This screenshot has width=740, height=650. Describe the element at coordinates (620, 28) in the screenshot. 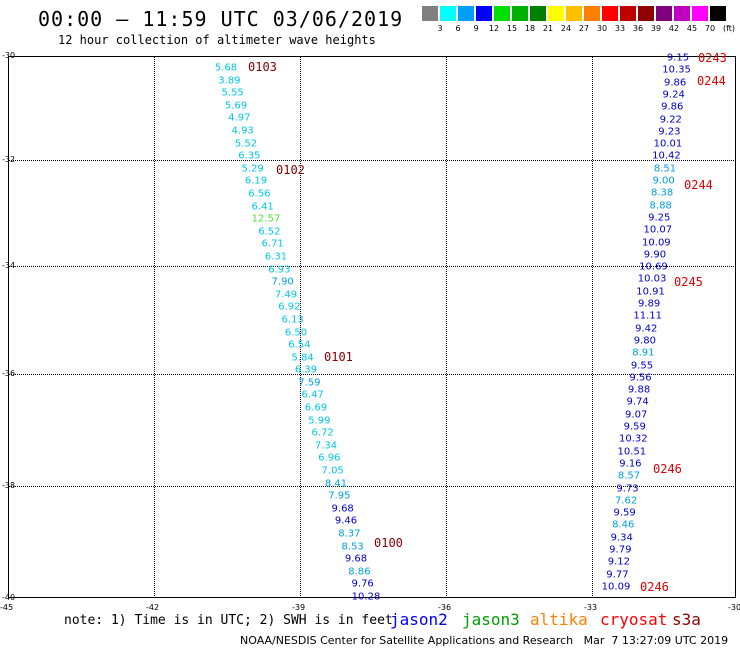

I see `legend-label: 33` at that location.